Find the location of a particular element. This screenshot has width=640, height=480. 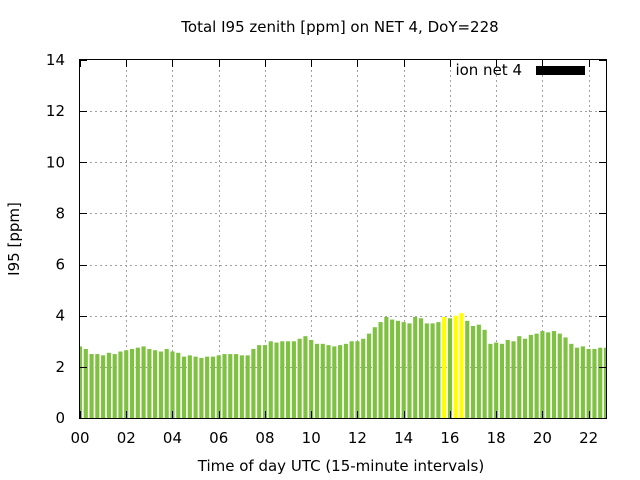

x-tick-label: 06 is located at coordinates (218, 438).